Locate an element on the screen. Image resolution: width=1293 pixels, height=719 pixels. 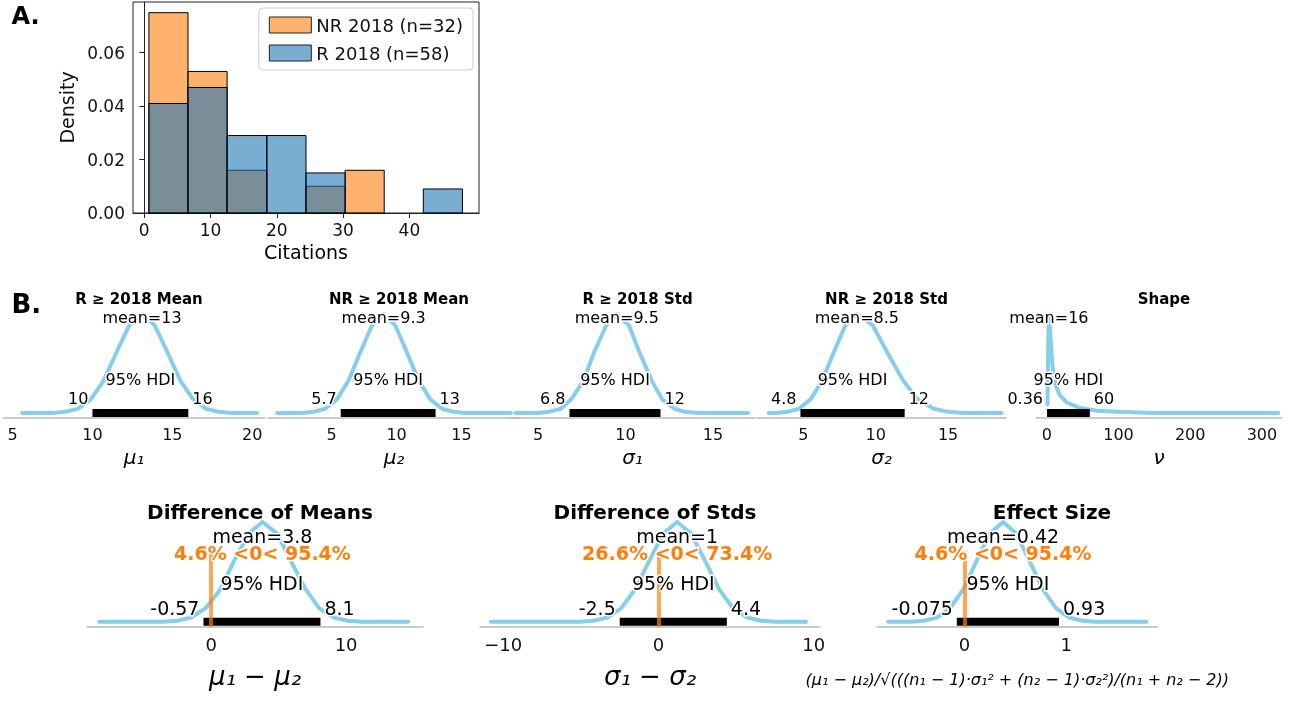
annotation: 16 is located at coordinates (202, 399).